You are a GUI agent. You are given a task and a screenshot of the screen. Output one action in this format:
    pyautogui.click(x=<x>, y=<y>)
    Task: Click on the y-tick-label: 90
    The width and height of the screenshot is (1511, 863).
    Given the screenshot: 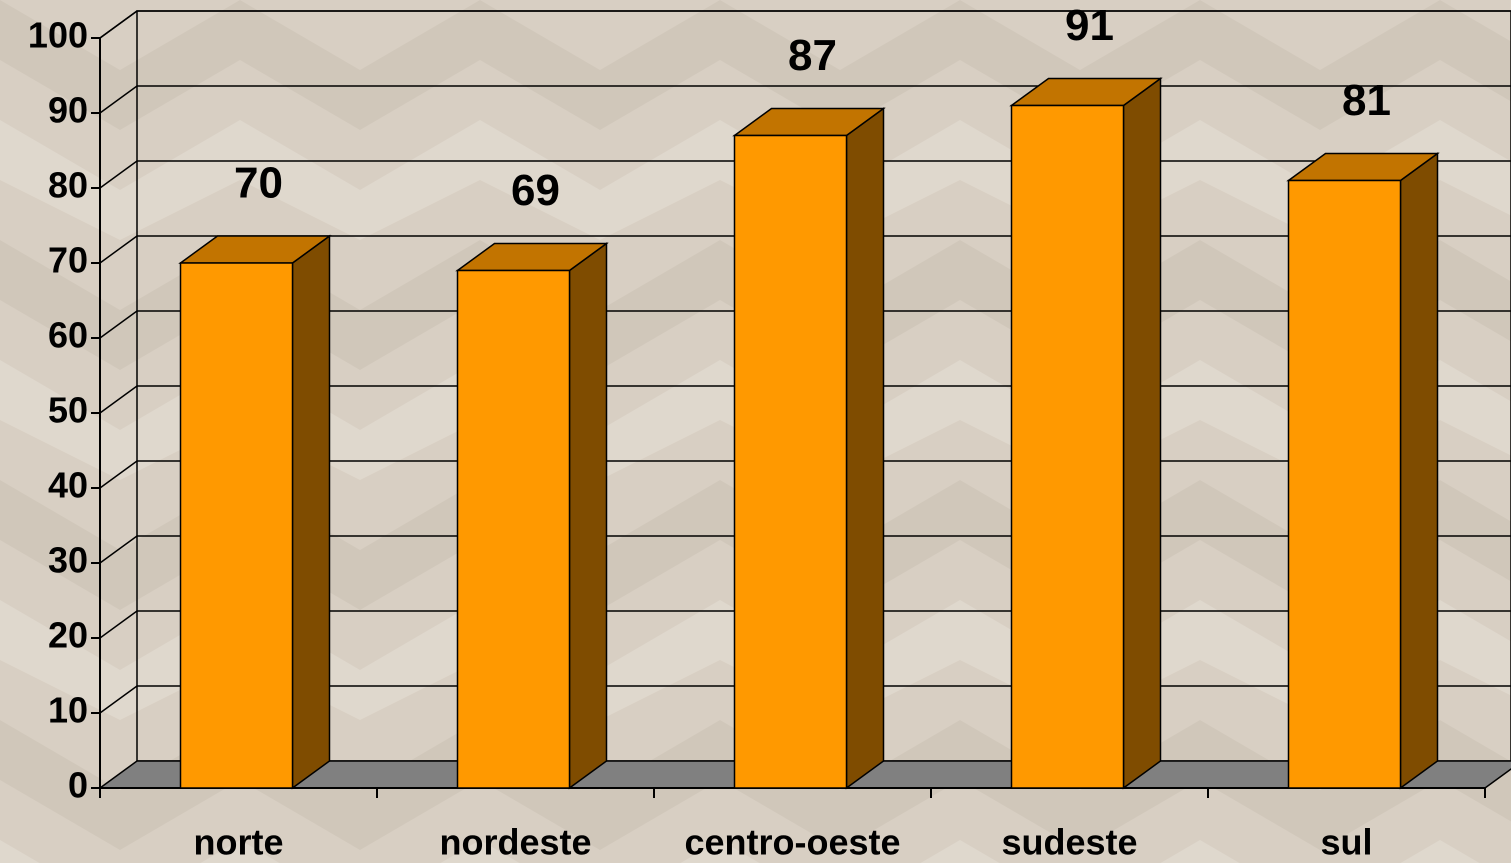 What is the action you would take?
    pyautogui.click(x=68, y=110)
    